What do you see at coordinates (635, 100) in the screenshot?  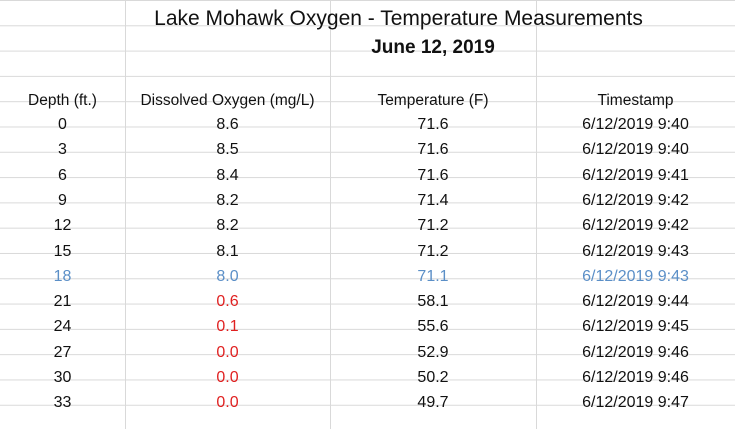 I see `header-timestamp: Timestamp` at bounding box center [635, 100].